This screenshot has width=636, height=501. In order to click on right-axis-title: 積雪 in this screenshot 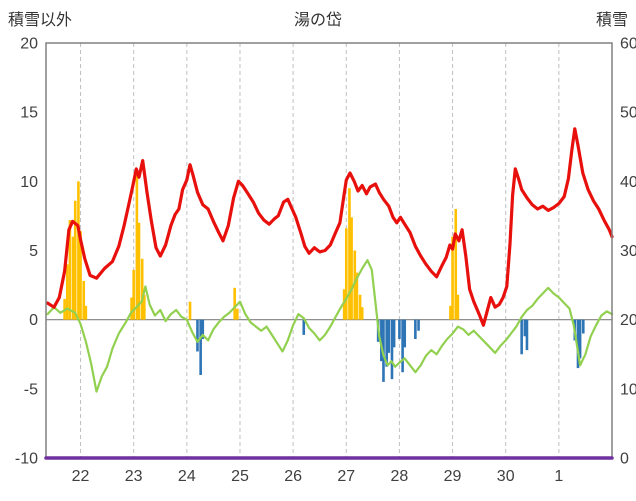, I will do `click(611, 20)`.